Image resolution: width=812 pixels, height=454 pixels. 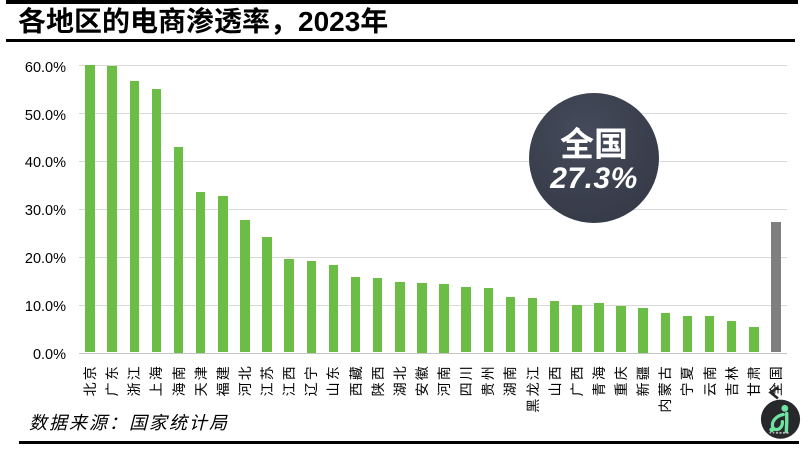 I want to click on x-tick-label-山西: 山西, so click(x=554, y=380).